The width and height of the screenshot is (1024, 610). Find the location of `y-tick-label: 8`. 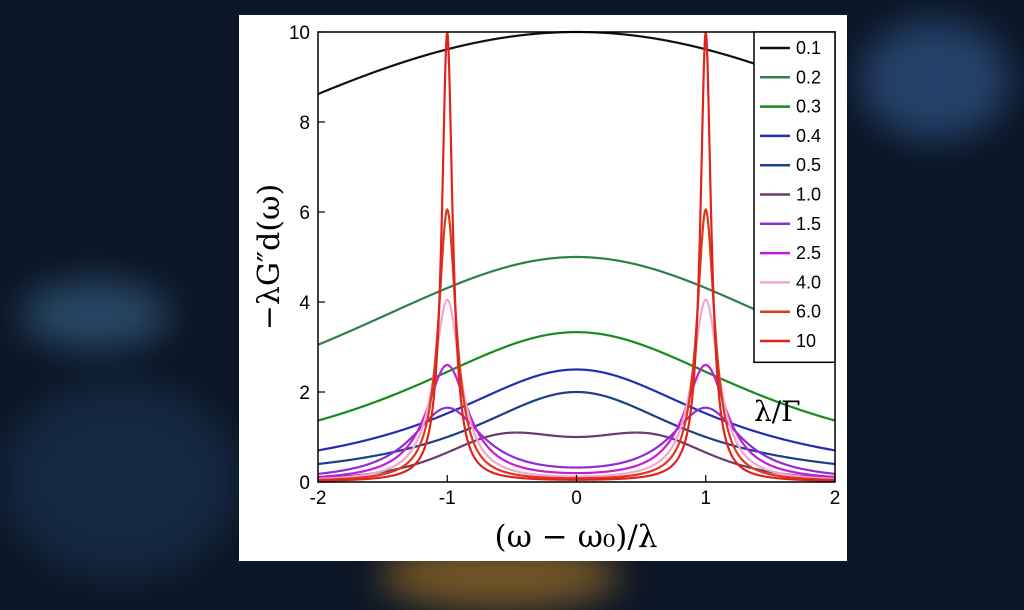

y-tick-label: 8 is located at coordinates (304, 123).